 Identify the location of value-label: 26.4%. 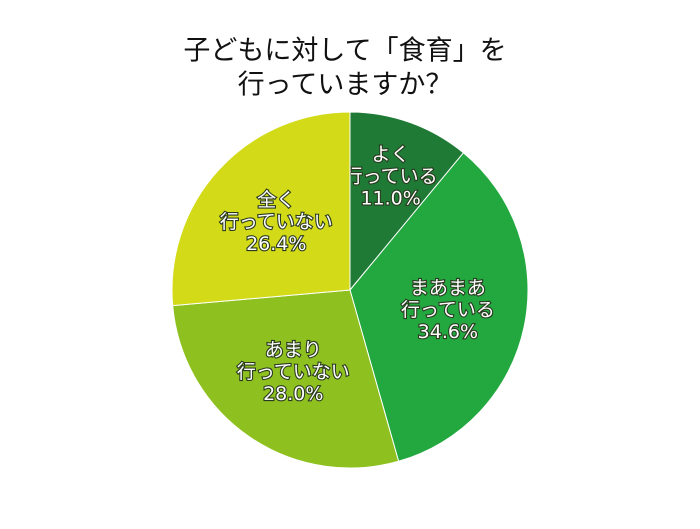
(276, 244).